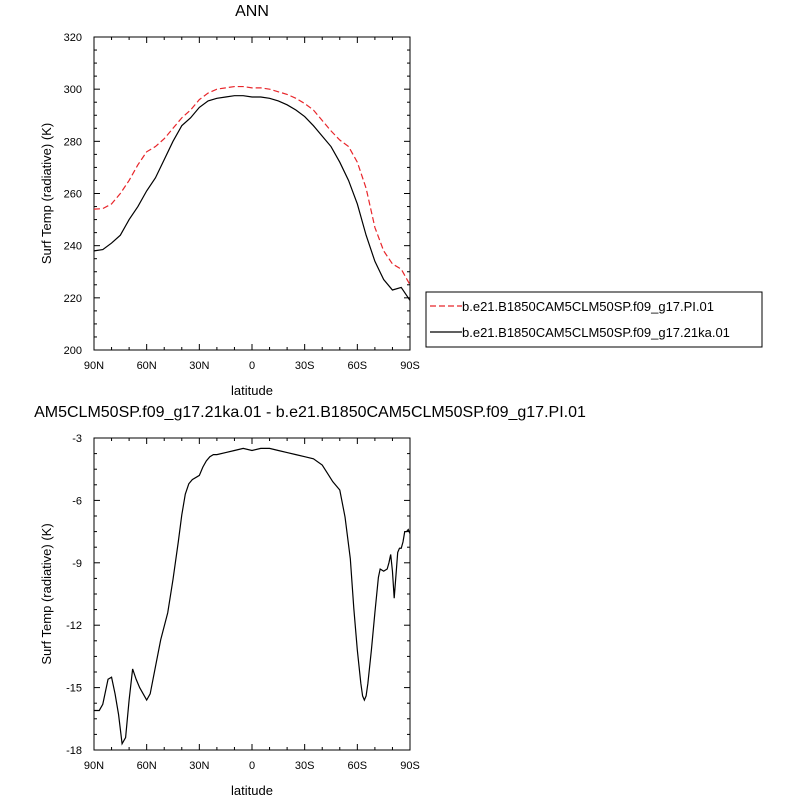  Describe the element at coordinates (147, 366) in the screenshot. I see `top-x-tick-label: 60N` at that location.